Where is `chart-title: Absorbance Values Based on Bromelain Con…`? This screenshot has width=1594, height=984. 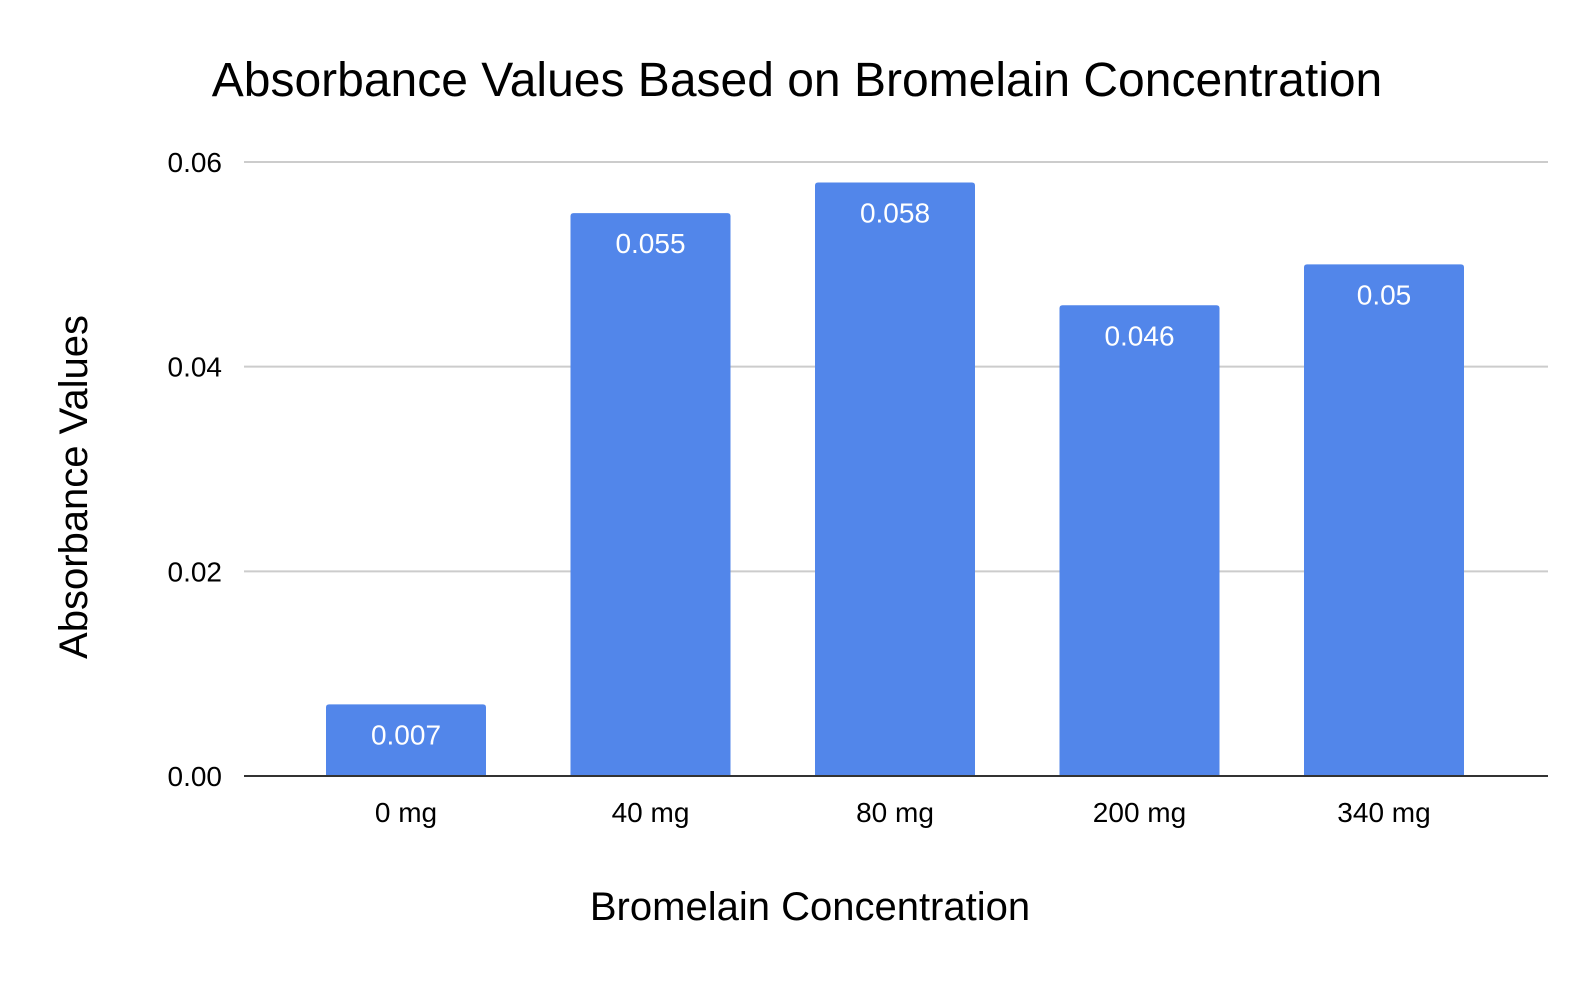
chart-title: Absorbance Values Based on Bromelain Con… is located at coordinates (797, 80).